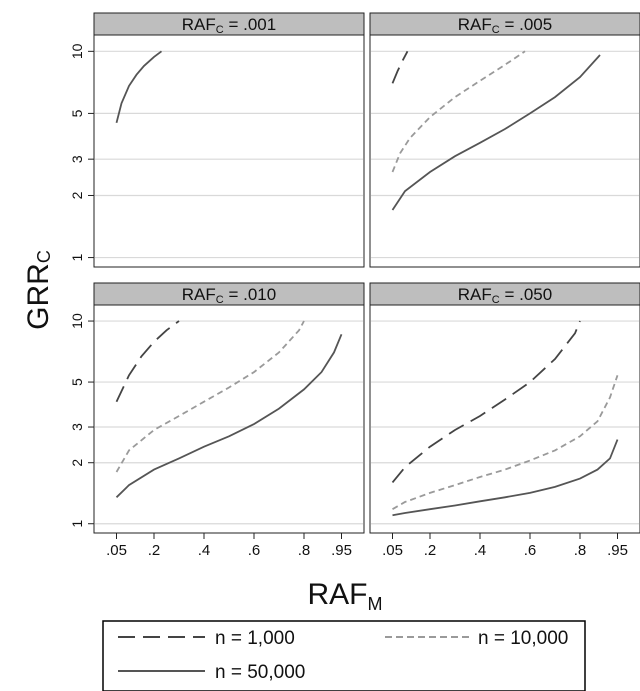 The width and height of the screenshot is (640, 691). Describe the element at coordinates (38, 296) in the screenshot. I see `y-axis-title-main: GRR` at that location.